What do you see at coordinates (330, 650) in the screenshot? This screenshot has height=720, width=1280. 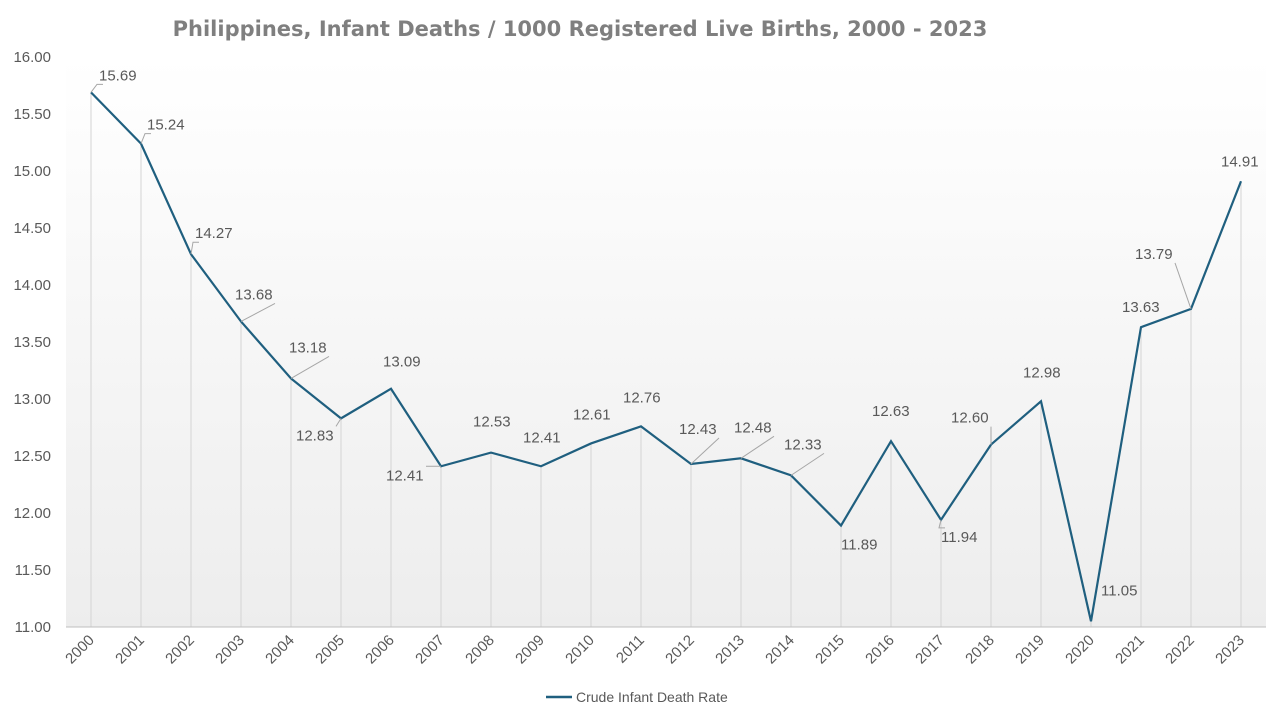 I see `x-tick-label: 2005` at bounding box center [330, 650].